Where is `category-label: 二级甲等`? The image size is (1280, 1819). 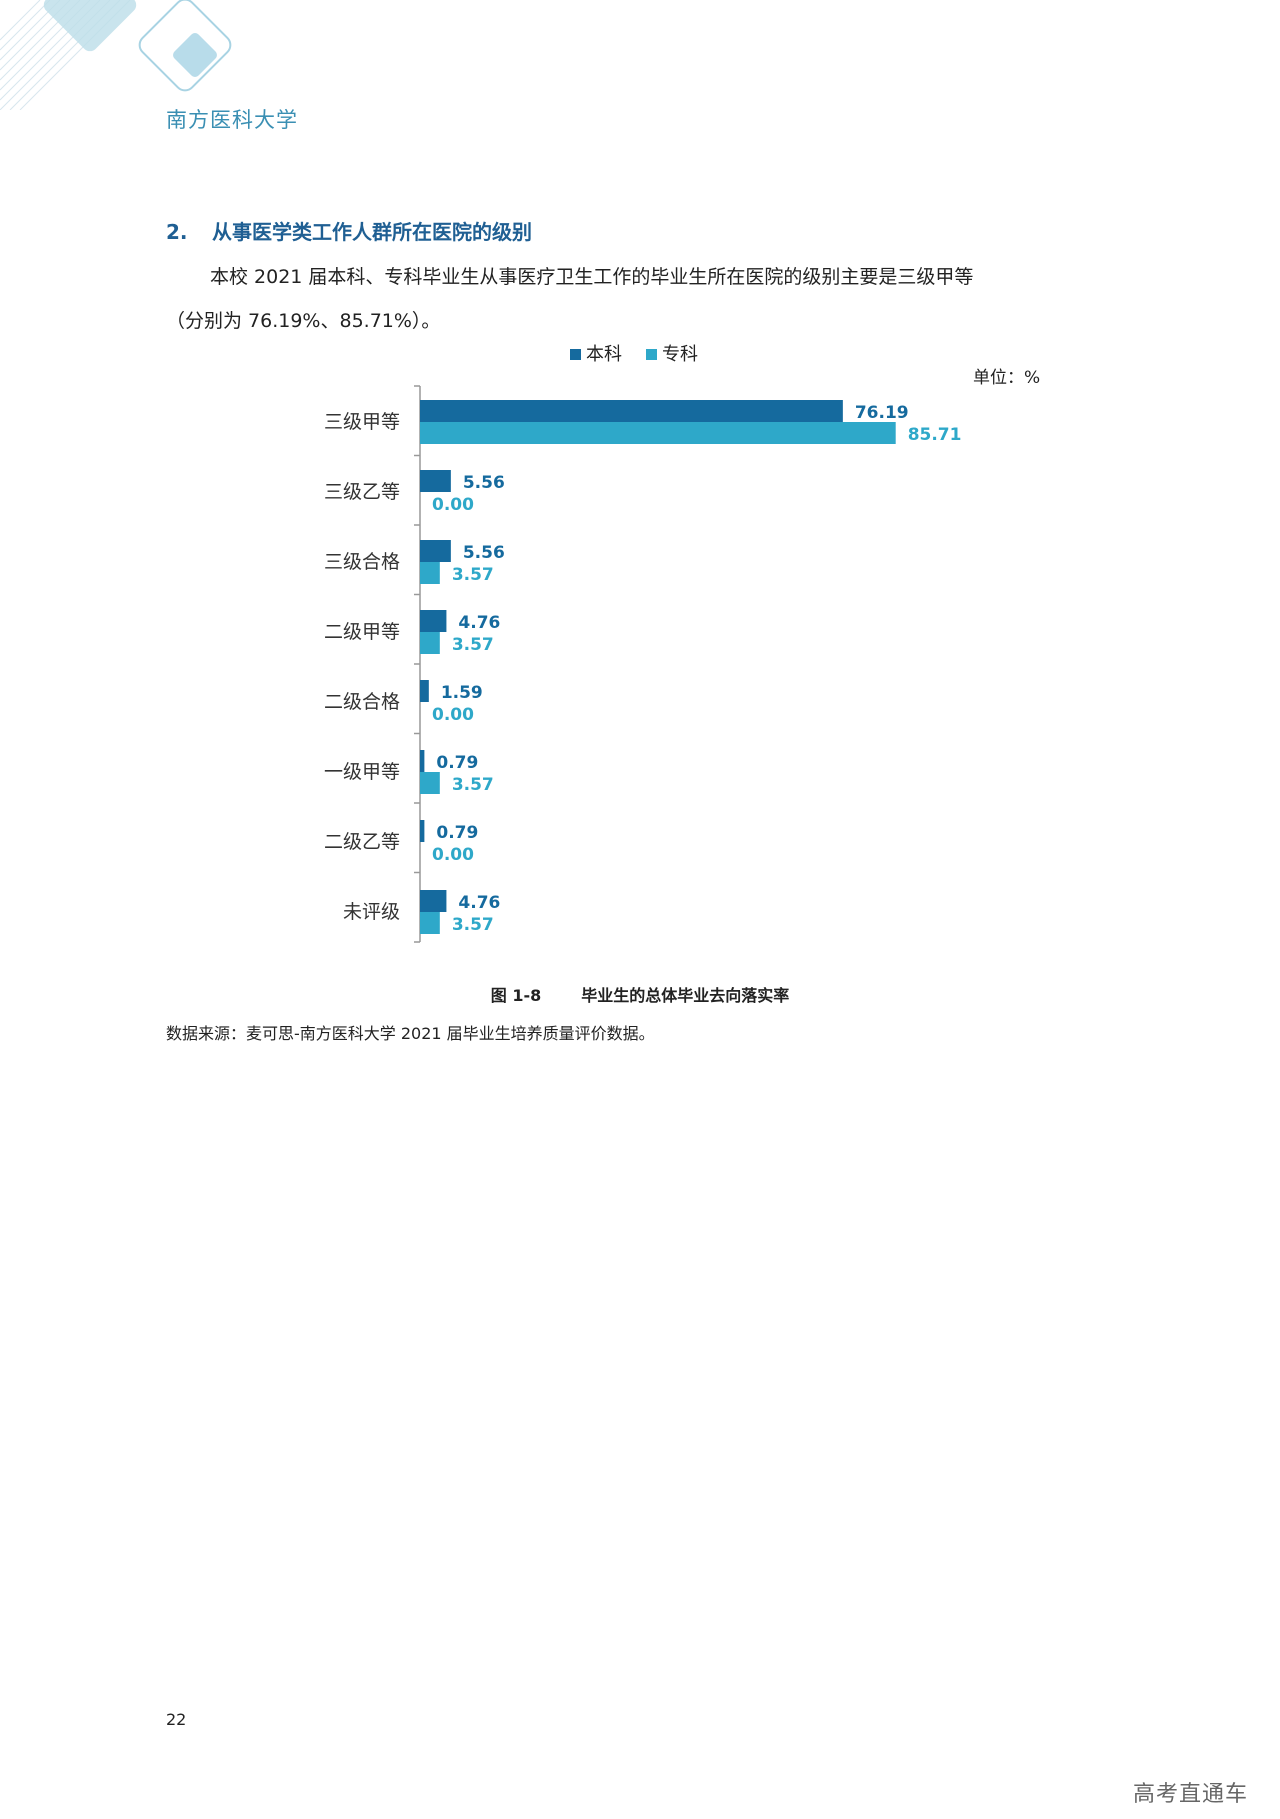 category-label: 二级甲等 is located at coordinates (362, 632).